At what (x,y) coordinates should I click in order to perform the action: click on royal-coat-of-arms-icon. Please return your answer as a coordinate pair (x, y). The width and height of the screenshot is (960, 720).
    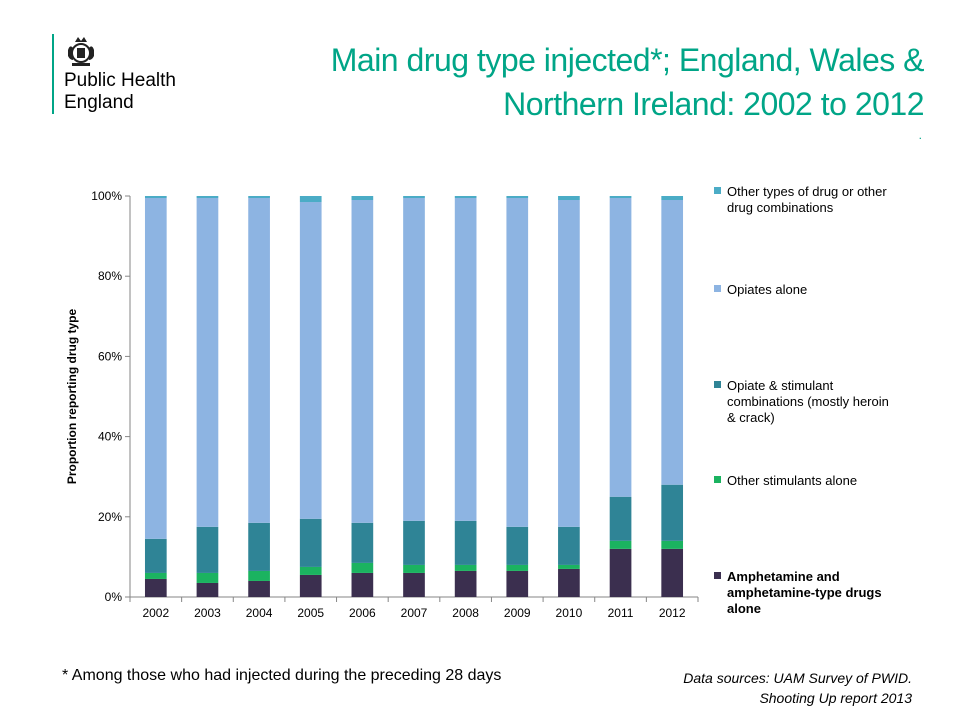
    Looking at the image, I should click on (81, 51).